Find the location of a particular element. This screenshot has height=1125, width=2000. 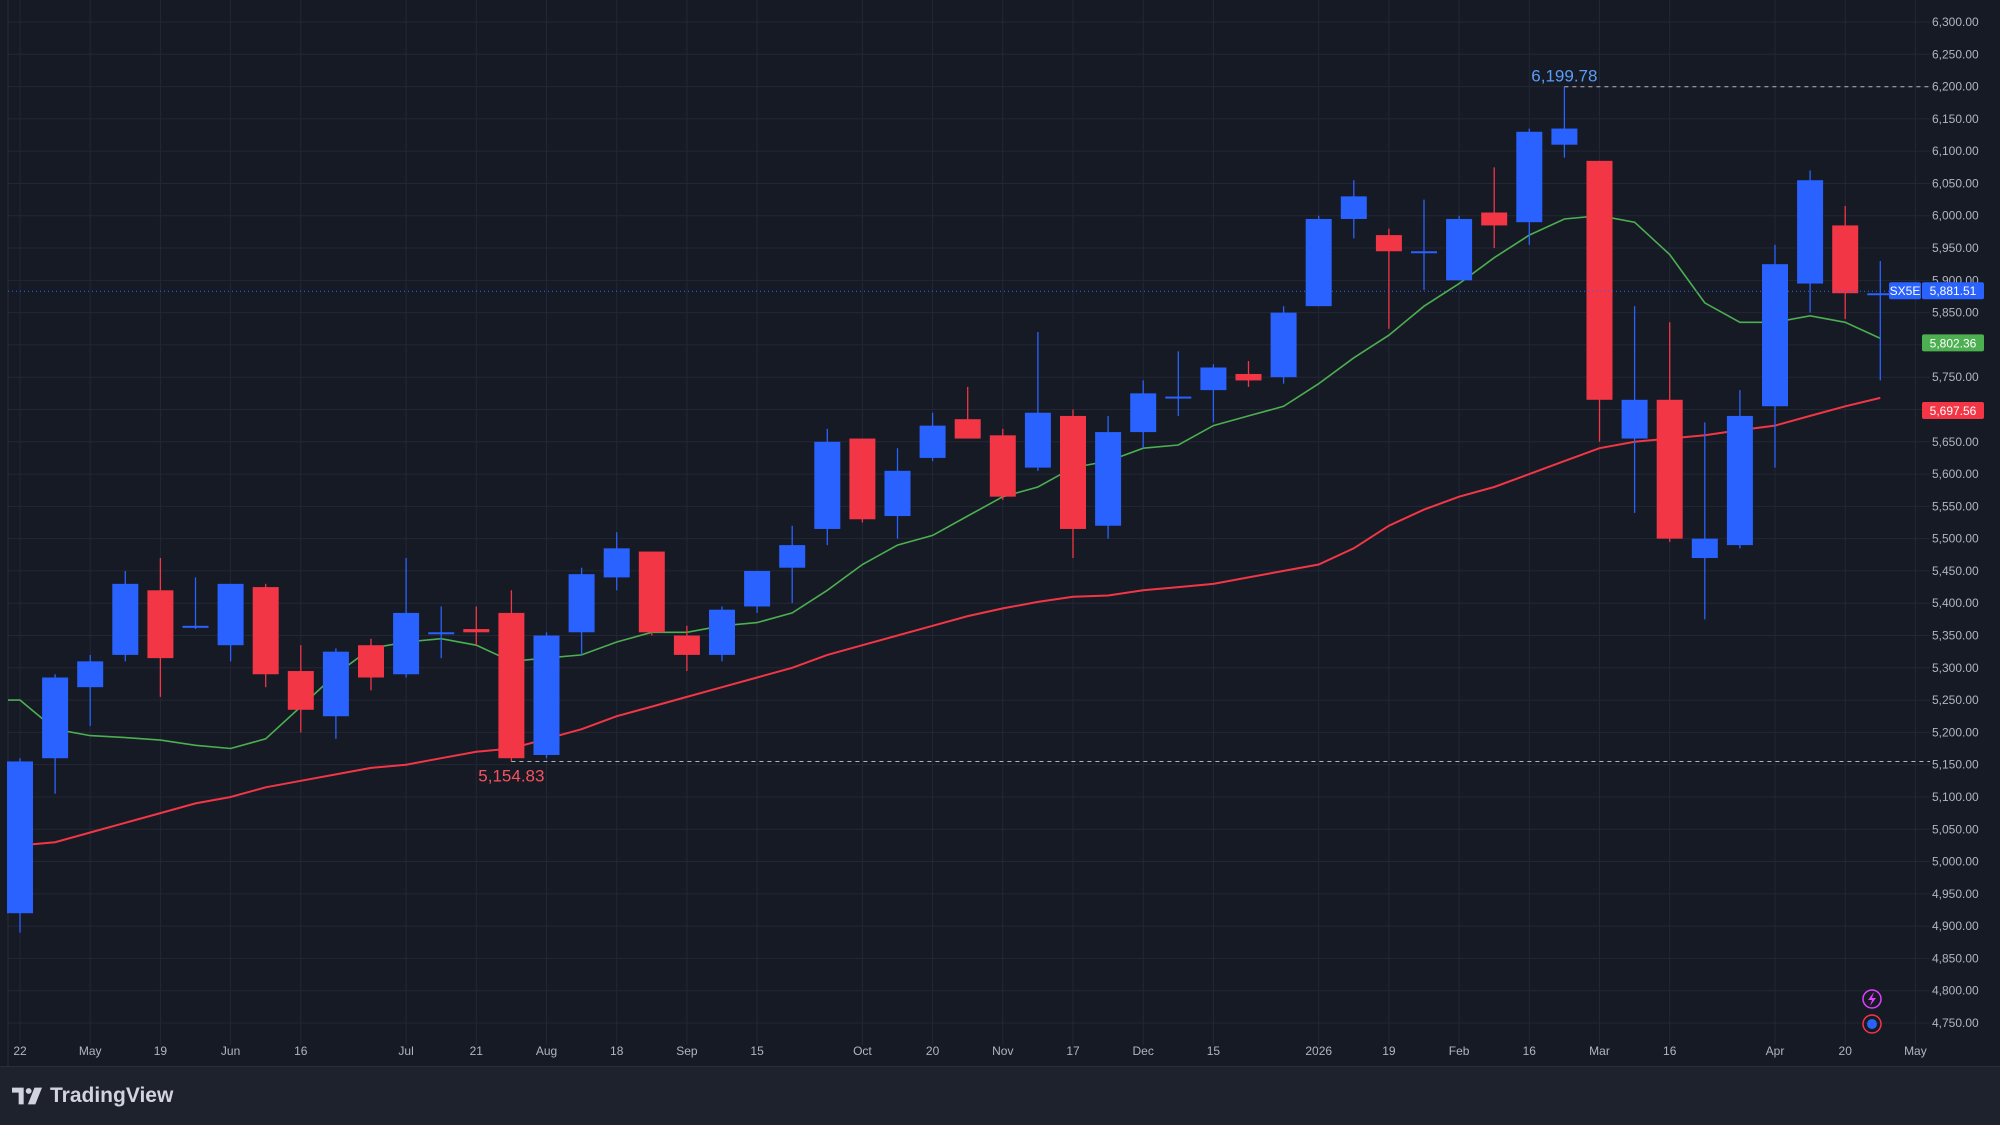

price-tick-label: 4,750.00 is located at coordinates (1955, 1023).